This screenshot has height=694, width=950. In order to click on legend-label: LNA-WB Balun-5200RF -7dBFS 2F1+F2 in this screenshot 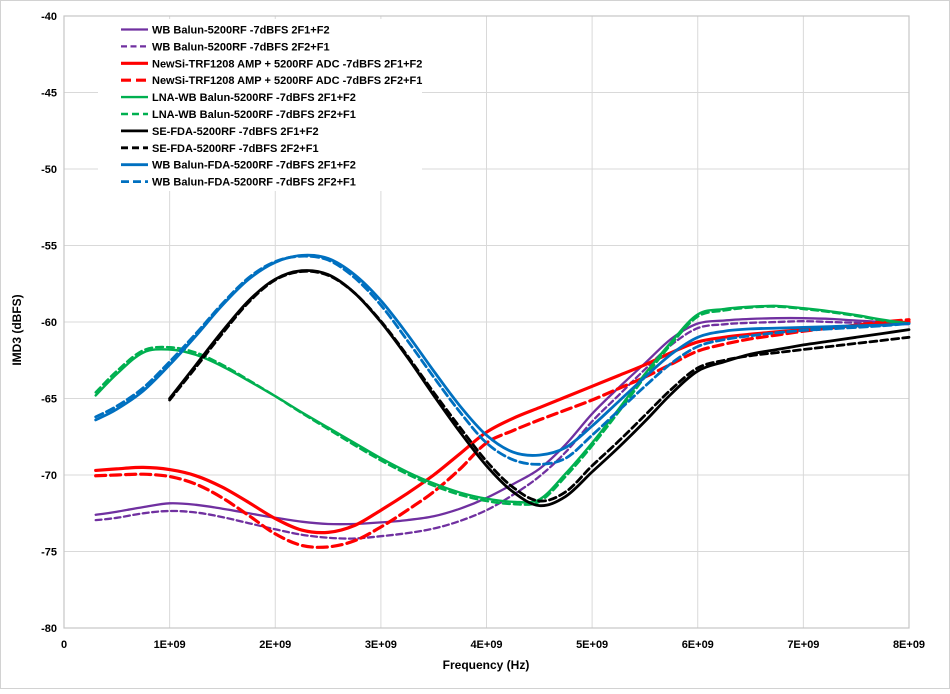, I will do `click(254, 98)`.